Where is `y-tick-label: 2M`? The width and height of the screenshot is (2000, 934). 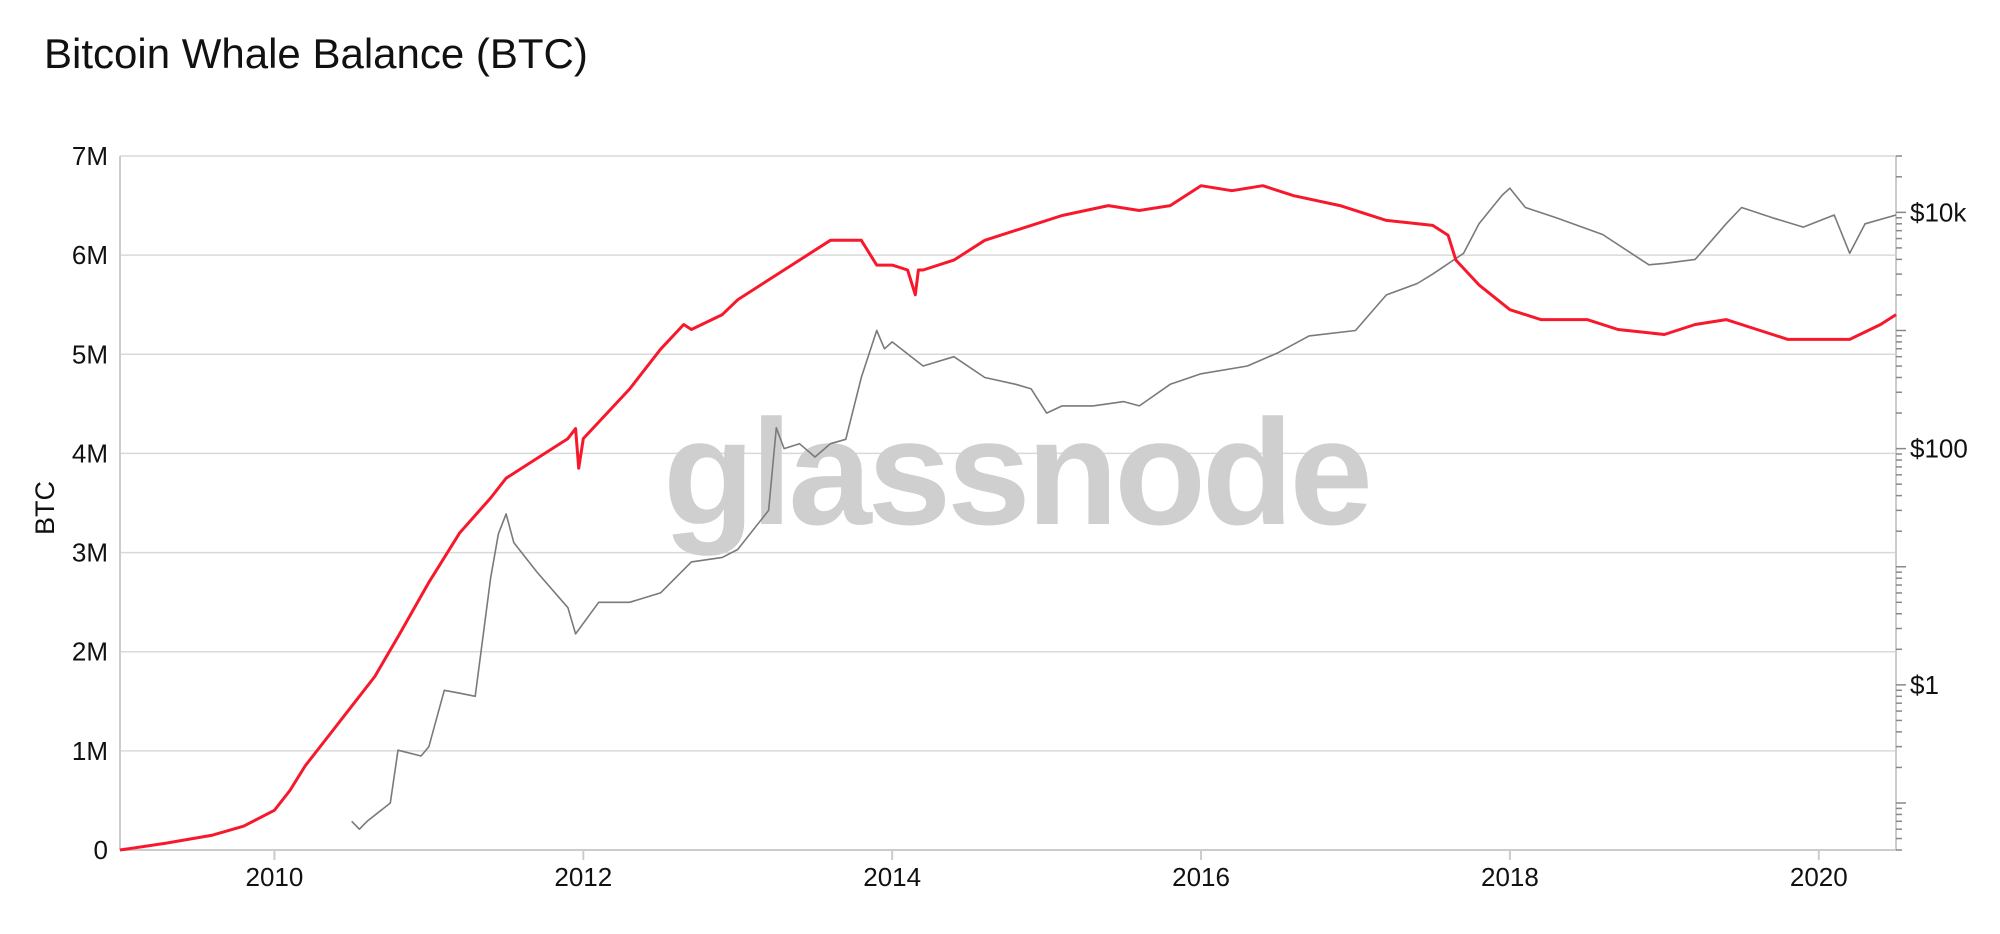
y-tick-label: 2M is located at coordinates (90, 652).